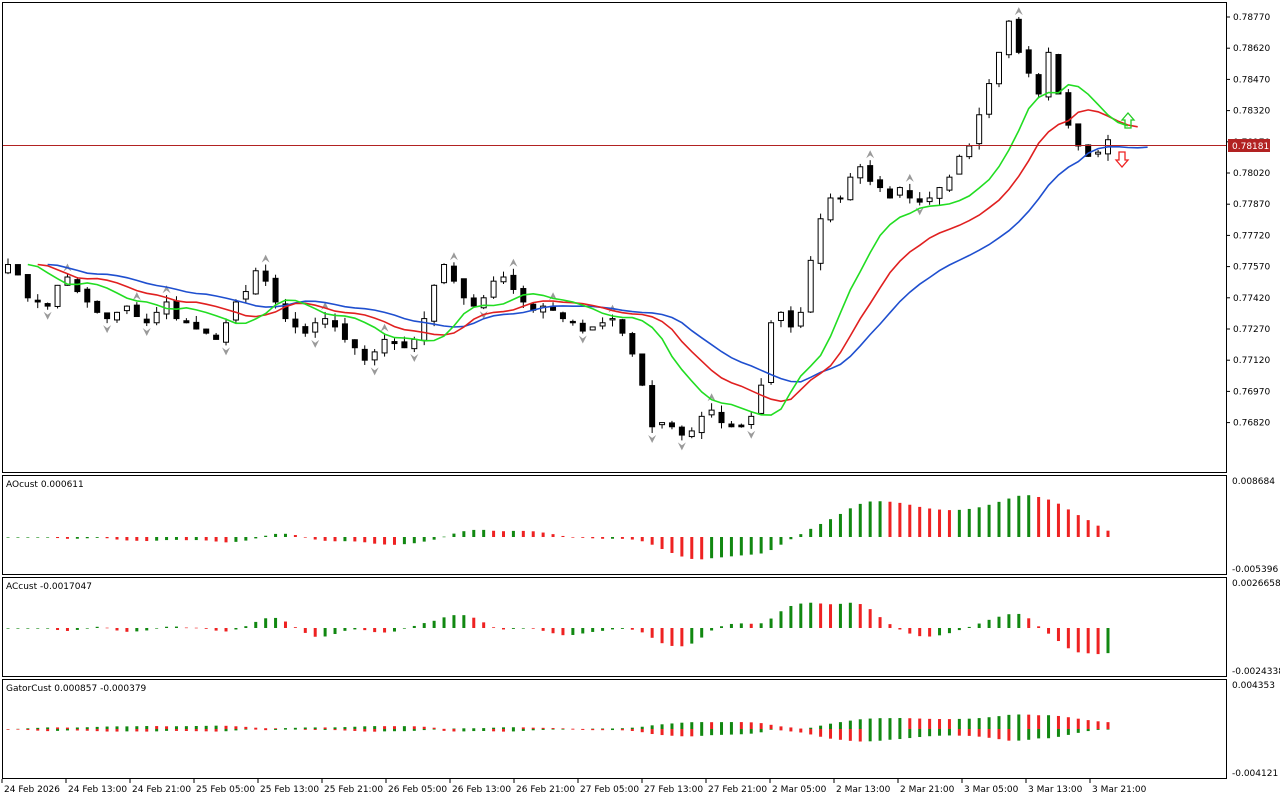 The image size is (1280, 800). Describe the element at coordinates (863, 790) in the screenshot. I see `time-tick-label: 2 Mar 13:00` at that location.